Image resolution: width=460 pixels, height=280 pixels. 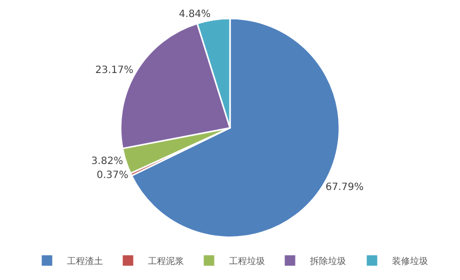 What do you see at coordinates (112, 176) in the screenshot?
I see `data-label: 0.37%` at bounding box center [112, 176].